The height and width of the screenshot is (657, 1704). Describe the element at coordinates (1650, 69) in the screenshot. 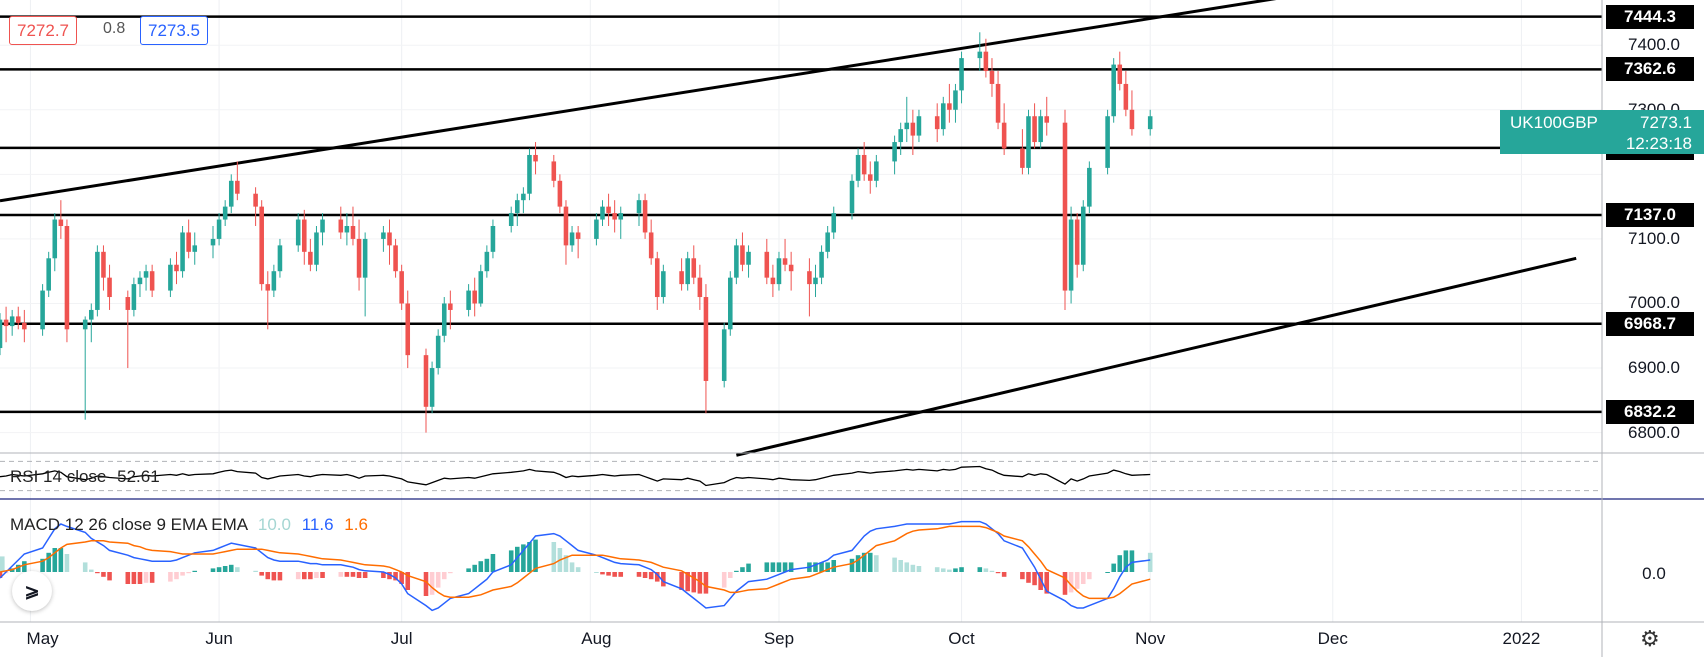

I see `level-label: 7362.6` at that location.